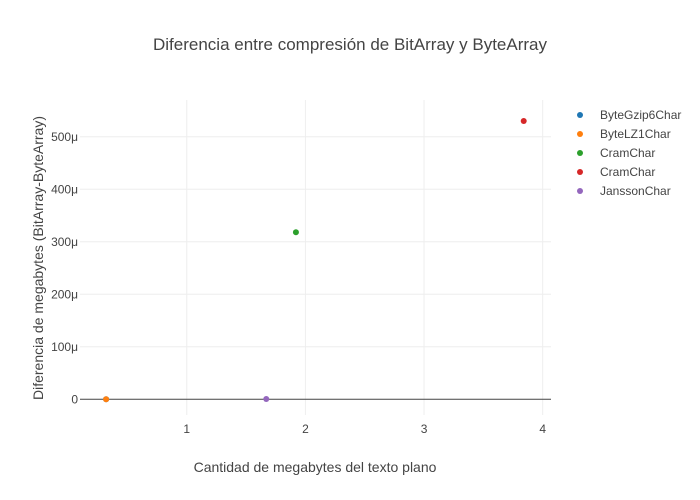 This screenshot has height=500, width=700. What do you see at coordinates (315, 467) in the screenshot?
I see `x-axis-title: Cantidad de megabytes del texto plano` at bounding box center [315, 467].